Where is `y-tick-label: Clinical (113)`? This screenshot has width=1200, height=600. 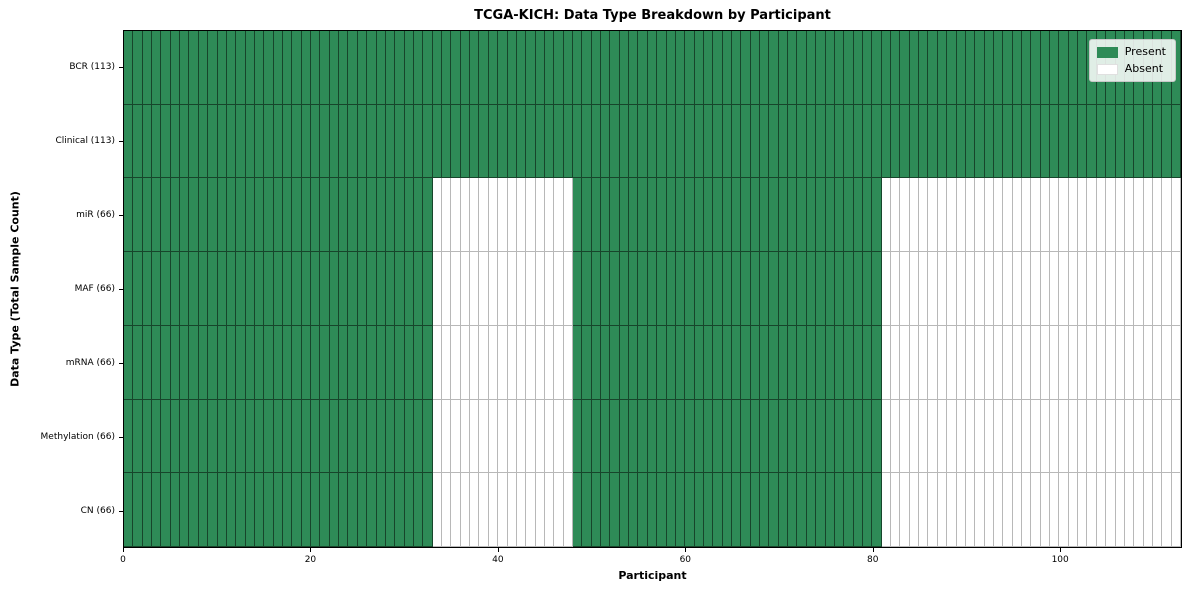 y-tick-label: Clinical (113) is located at coordinates (85, 141).